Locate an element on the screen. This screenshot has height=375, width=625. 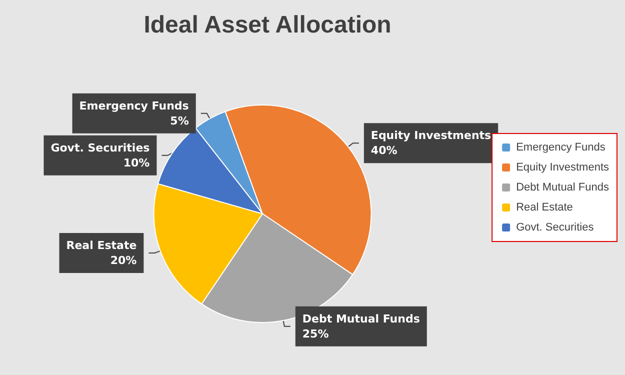
slice-label: Emergency Funds is located at coordinates (134, 105).